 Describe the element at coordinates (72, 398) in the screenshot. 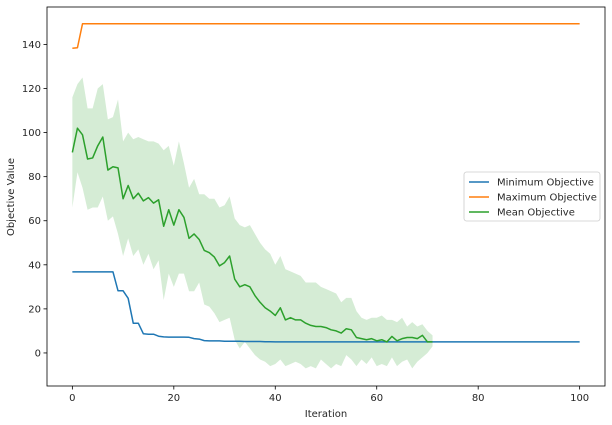

I see `x-tick-label: 0` at that location.